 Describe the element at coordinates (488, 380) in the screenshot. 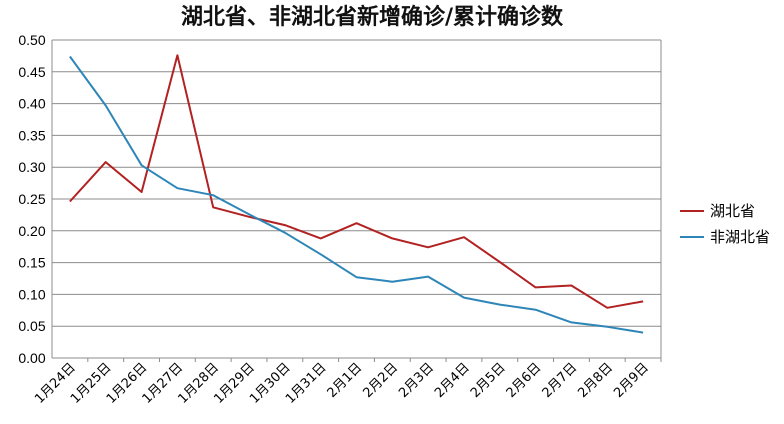

I see `x-tick-label: 2月5日` at that location.